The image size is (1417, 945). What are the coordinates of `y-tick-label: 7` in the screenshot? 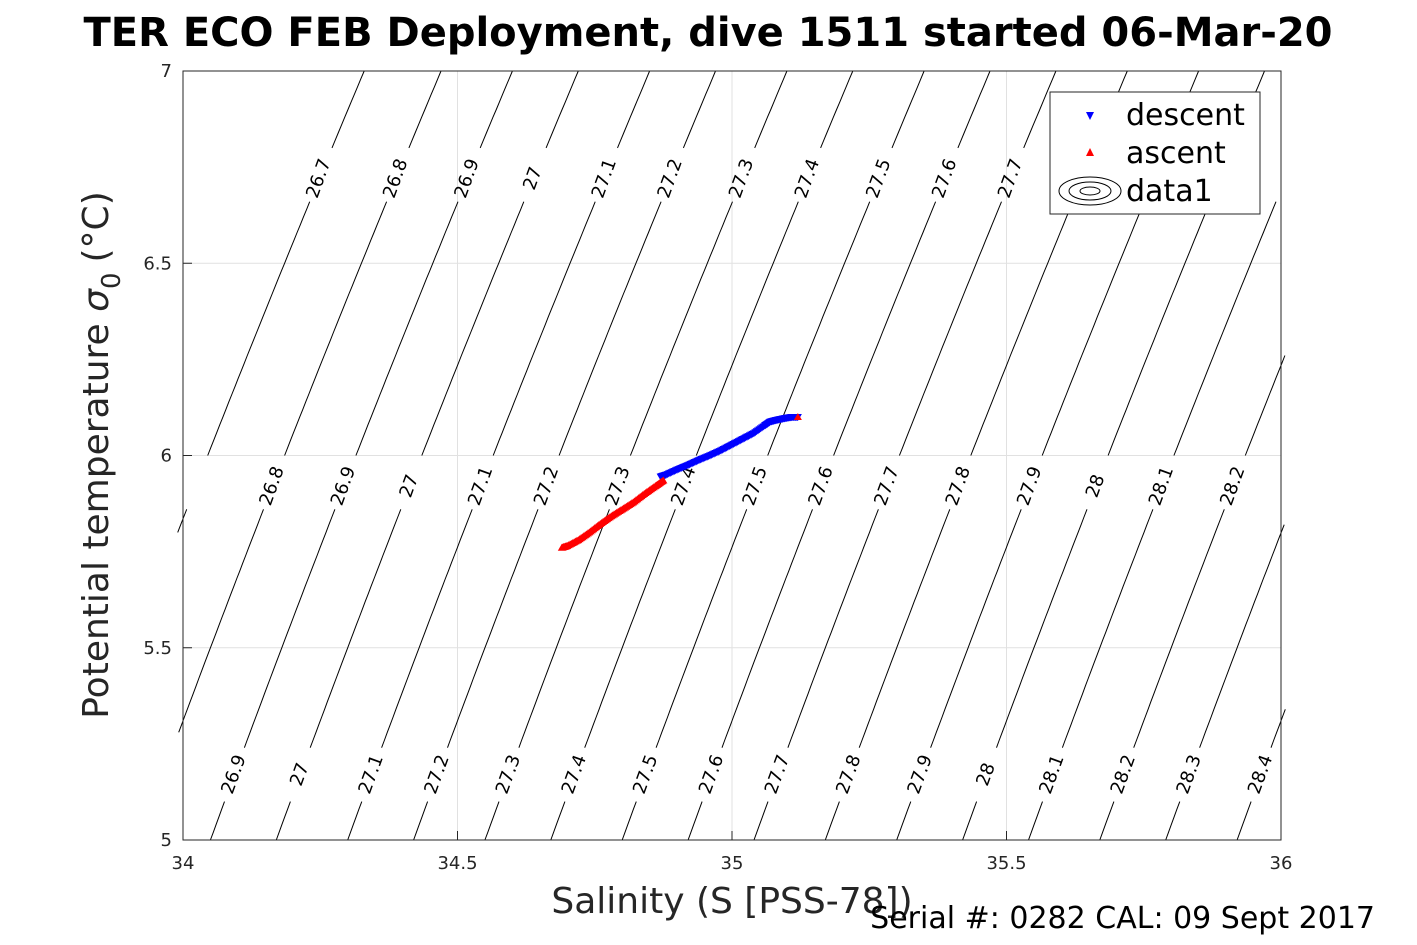 It's located at (166, 71).